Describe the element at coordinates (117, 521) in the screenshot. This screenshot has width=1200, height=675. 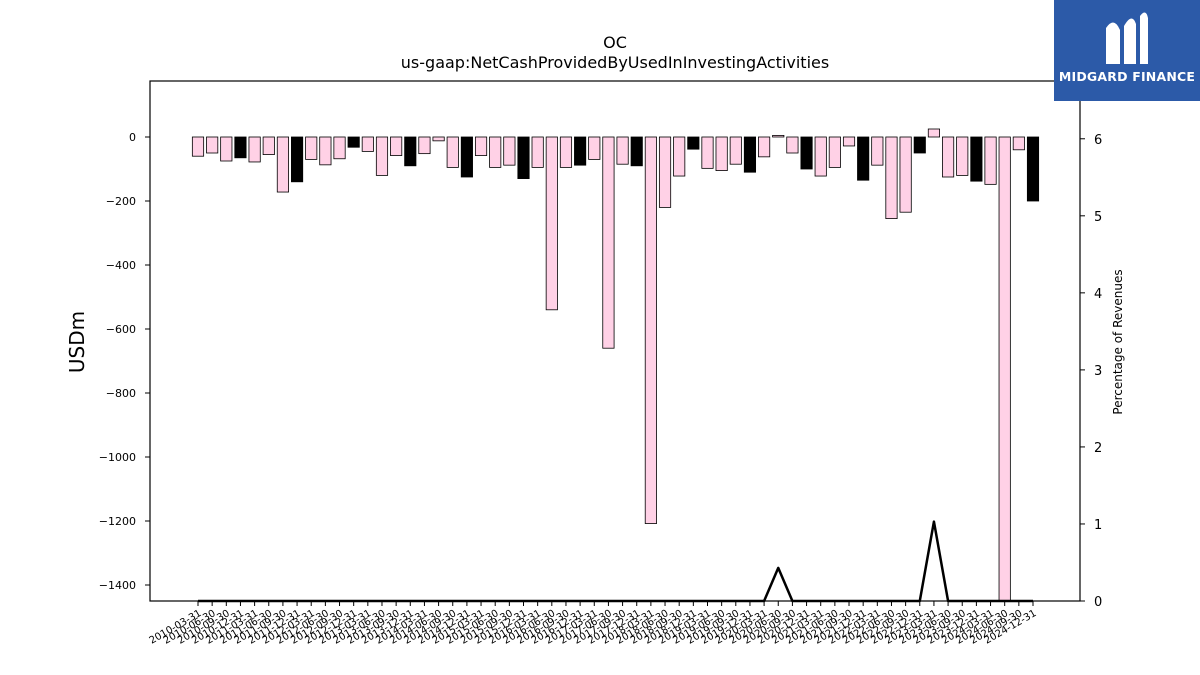
I see `y-tick-label: −1200` at that location.